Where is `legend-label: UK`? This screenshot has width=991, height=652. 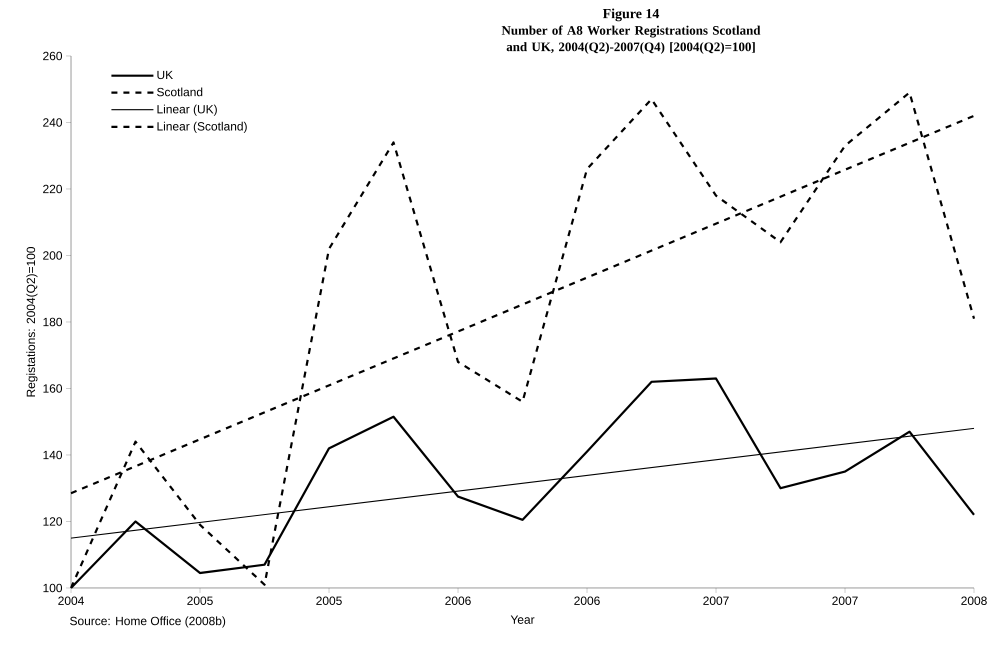
legend-label: UK is located at coordinates (165, 75).